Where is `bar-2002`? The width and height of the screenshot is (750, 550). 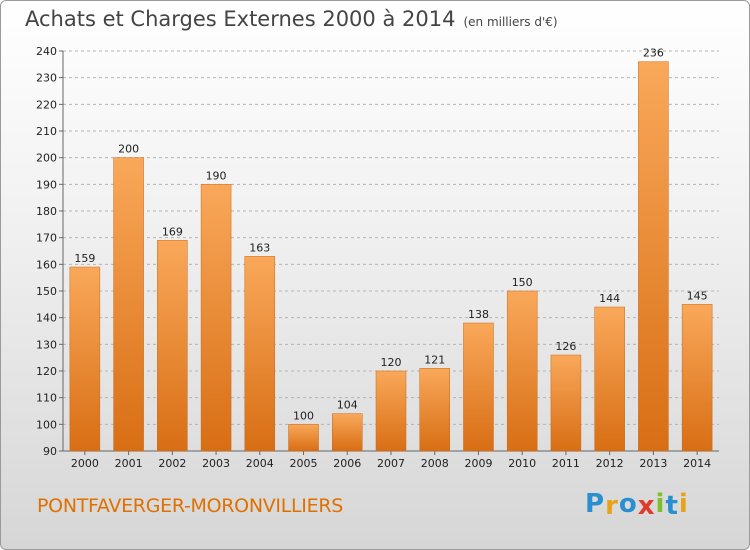 bar-2002 is located at coordinates (172, 346).